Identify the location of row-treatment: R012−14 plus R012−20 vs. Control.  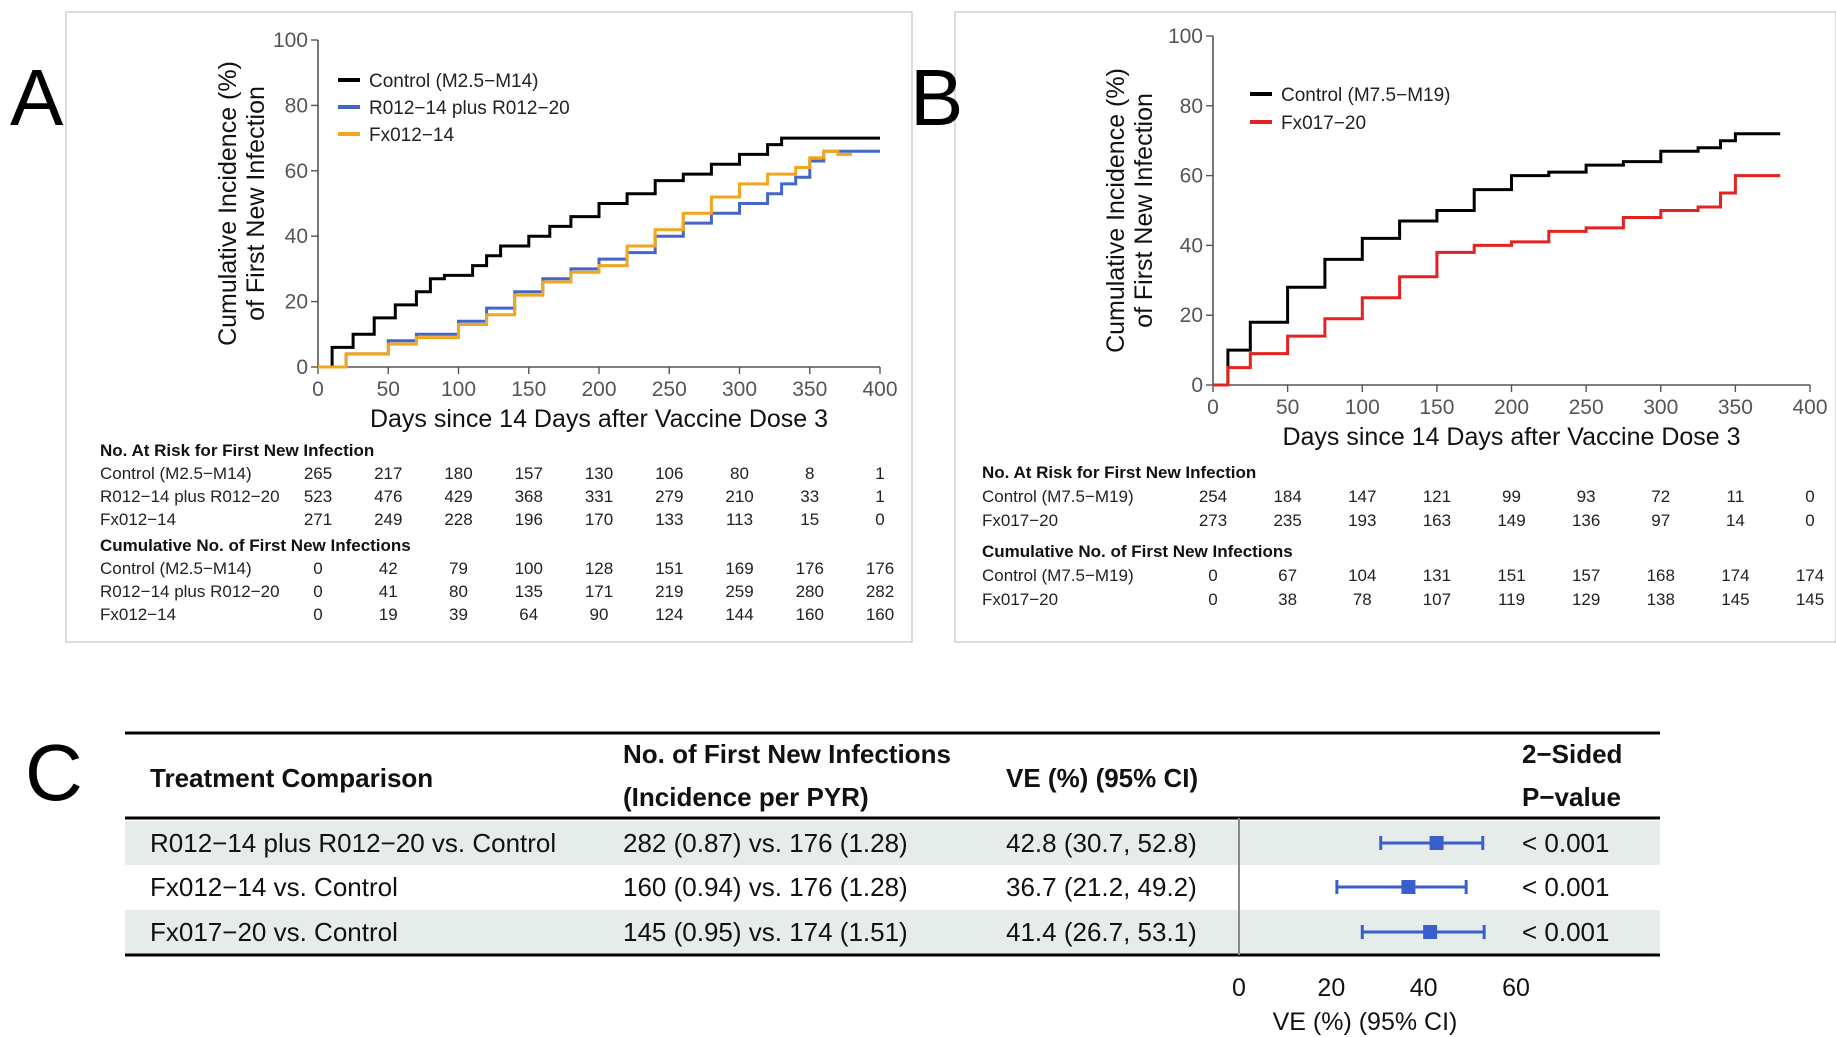
(353, 843).